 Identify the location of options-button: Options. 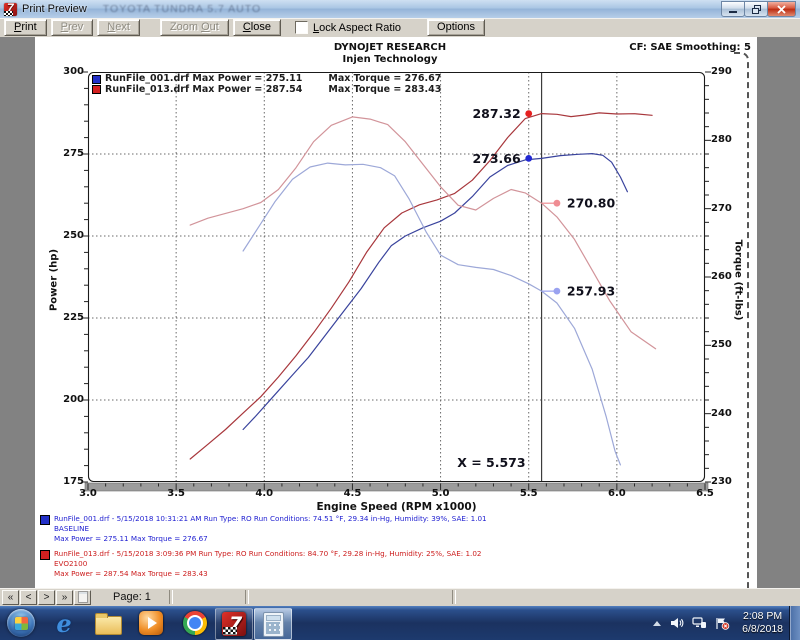
(456, 27).